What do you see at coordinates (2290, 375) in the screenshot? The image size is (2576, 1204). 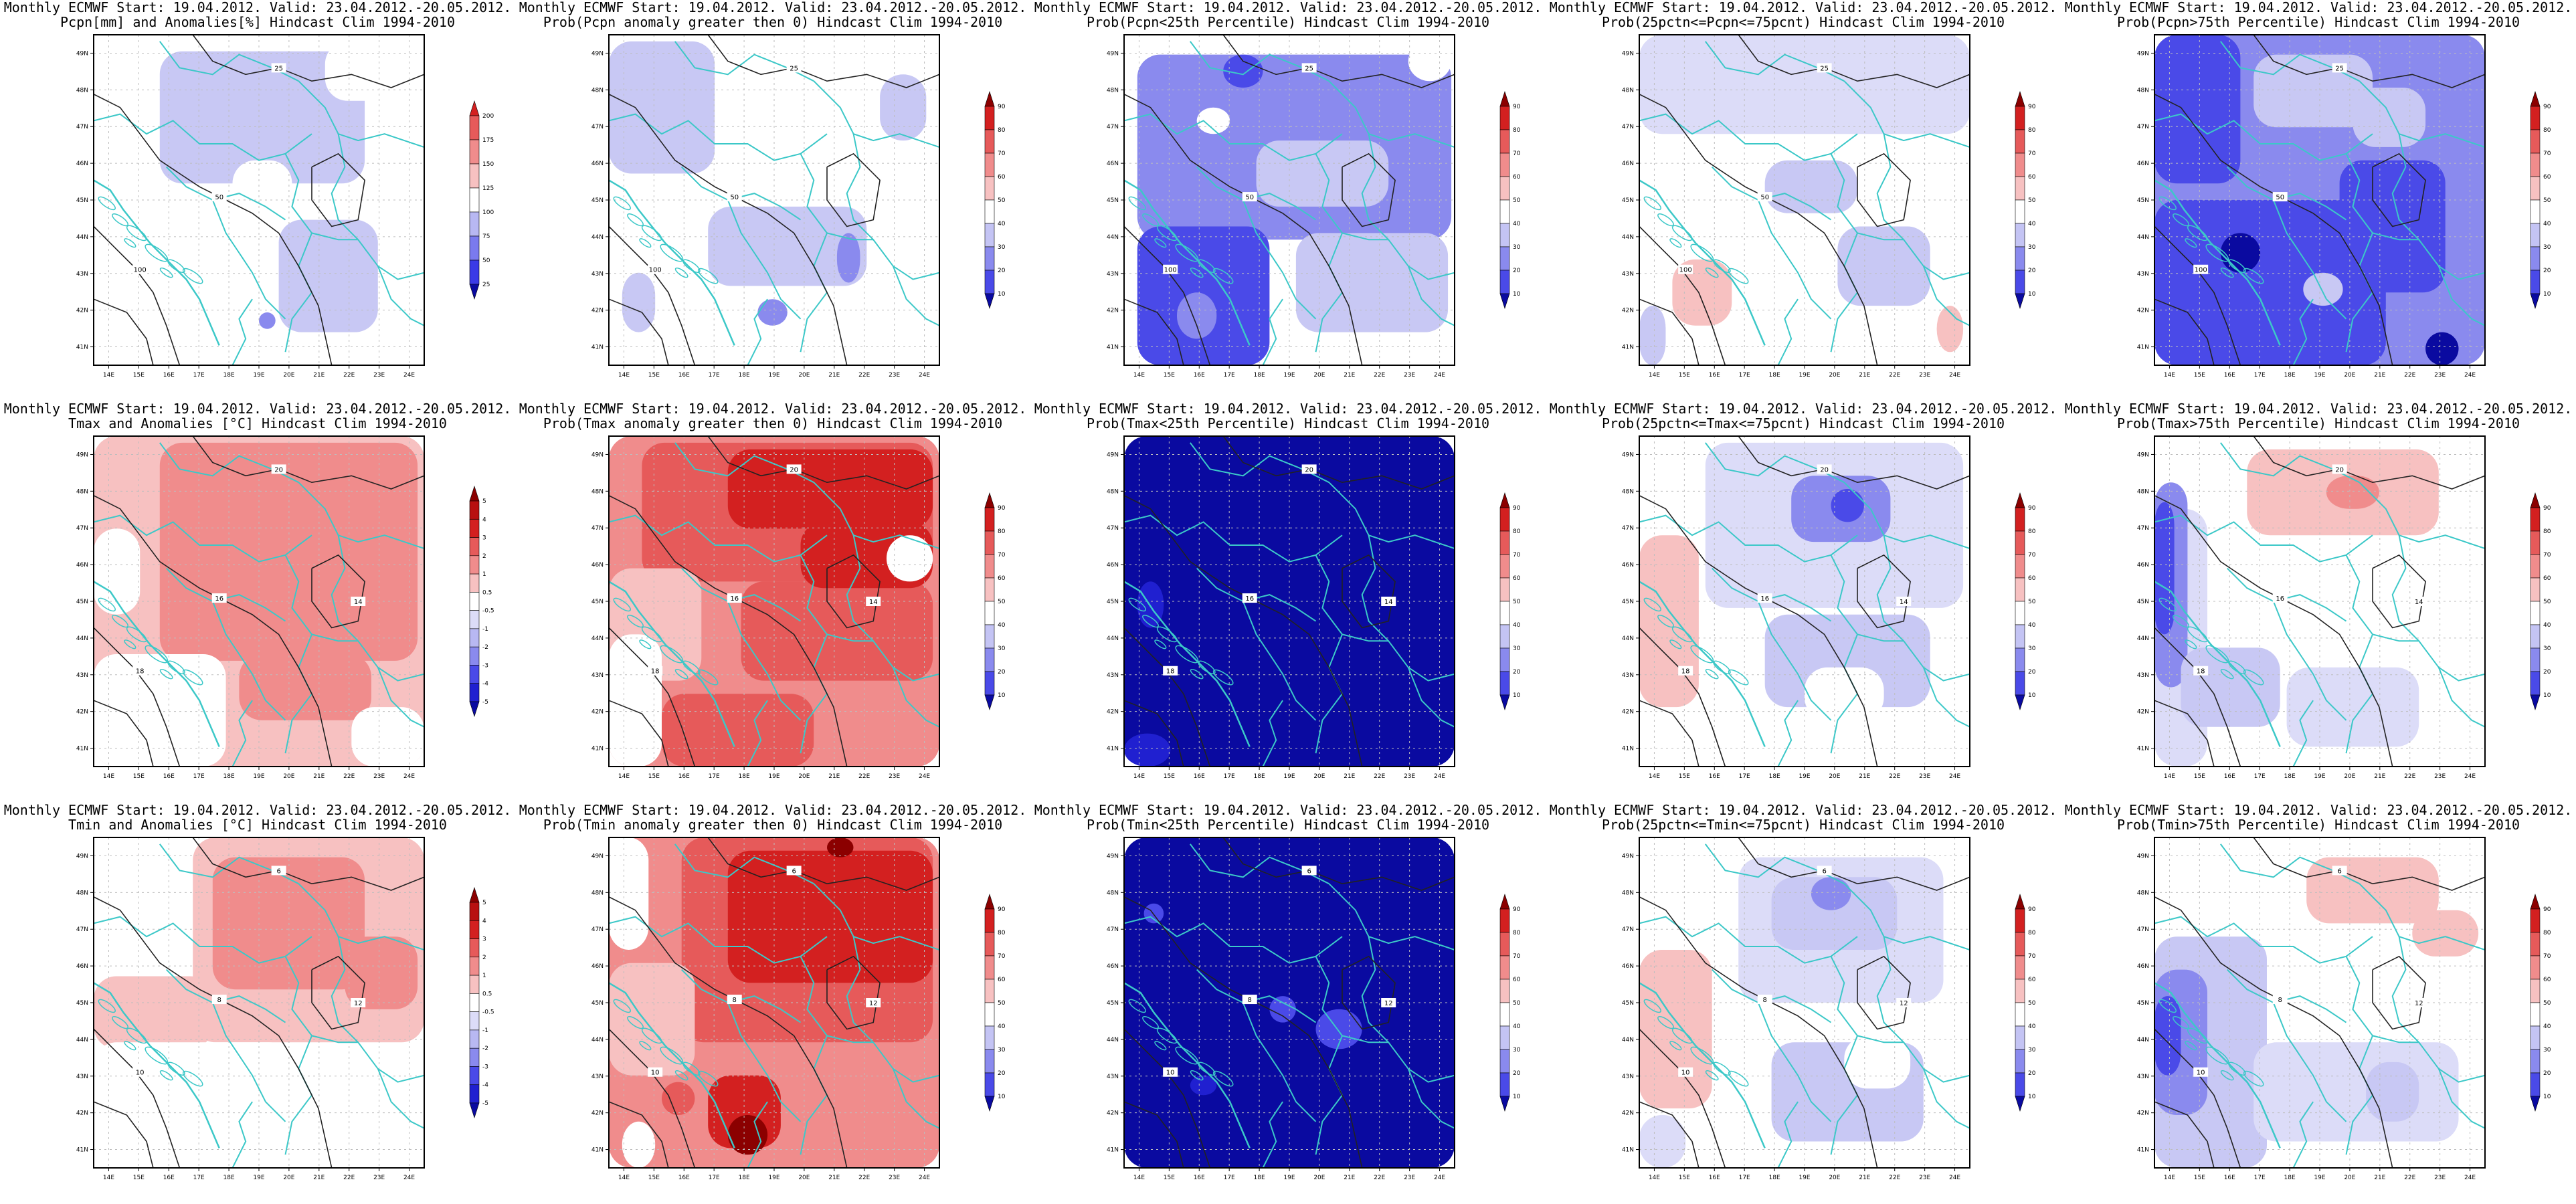 I see `lon-label: 18E` at bounding box center [2290, 375].